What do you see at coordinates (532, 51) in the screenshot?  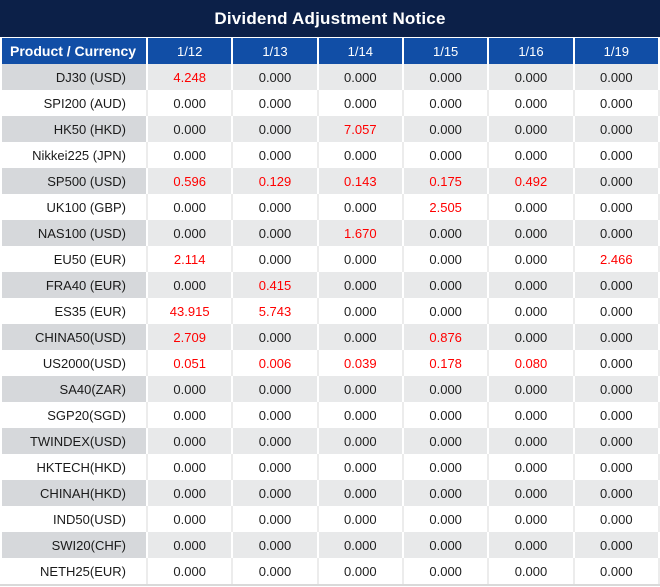 I see `header-date: 1/16` at bounding box center [532, 51].